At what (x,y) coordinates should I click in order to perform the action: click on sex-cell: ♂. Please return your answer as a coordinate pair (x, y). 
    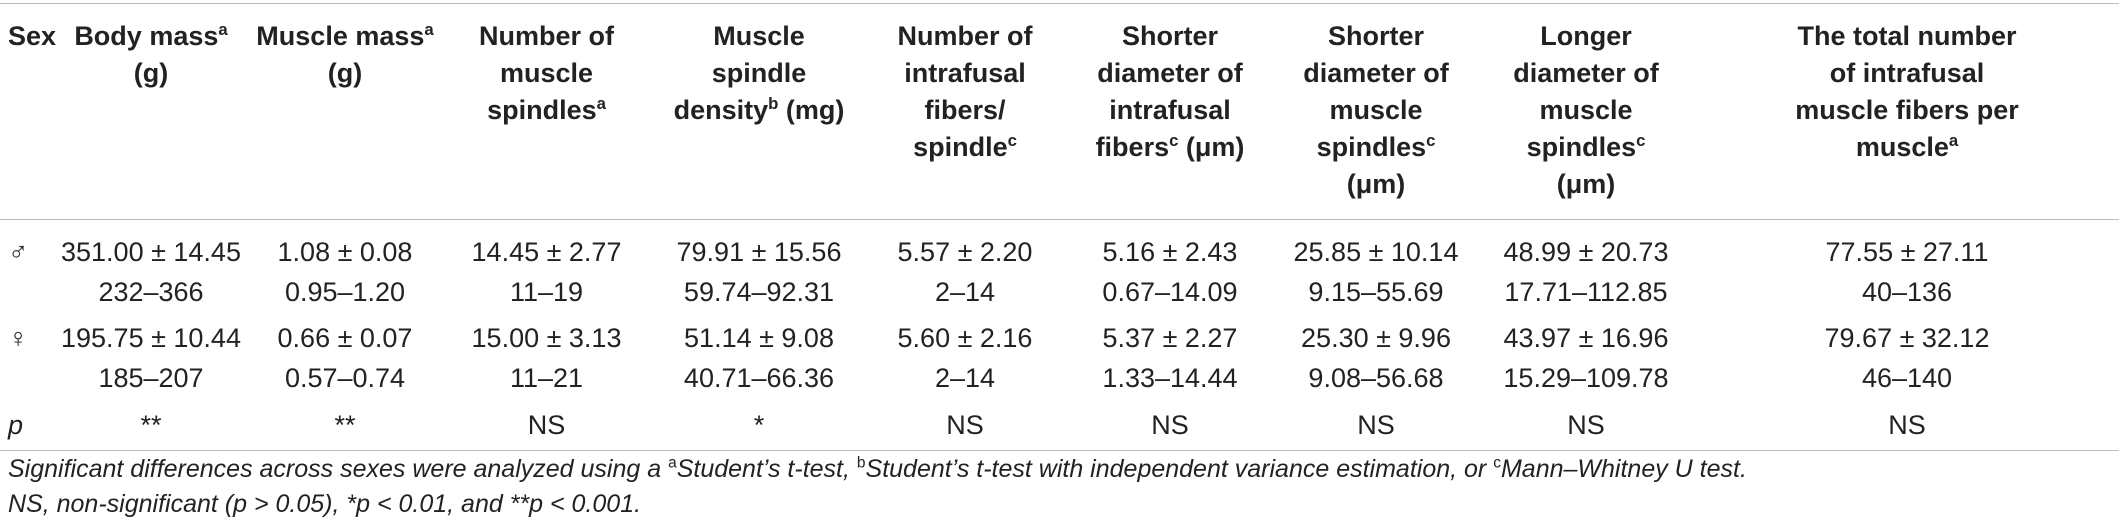
    Looking at the image, I should click on (18, 252).